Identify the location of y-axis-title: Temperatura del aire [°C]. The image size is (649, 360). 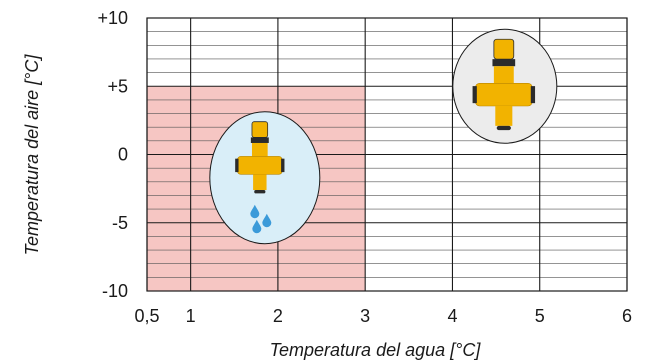
(32, 155).